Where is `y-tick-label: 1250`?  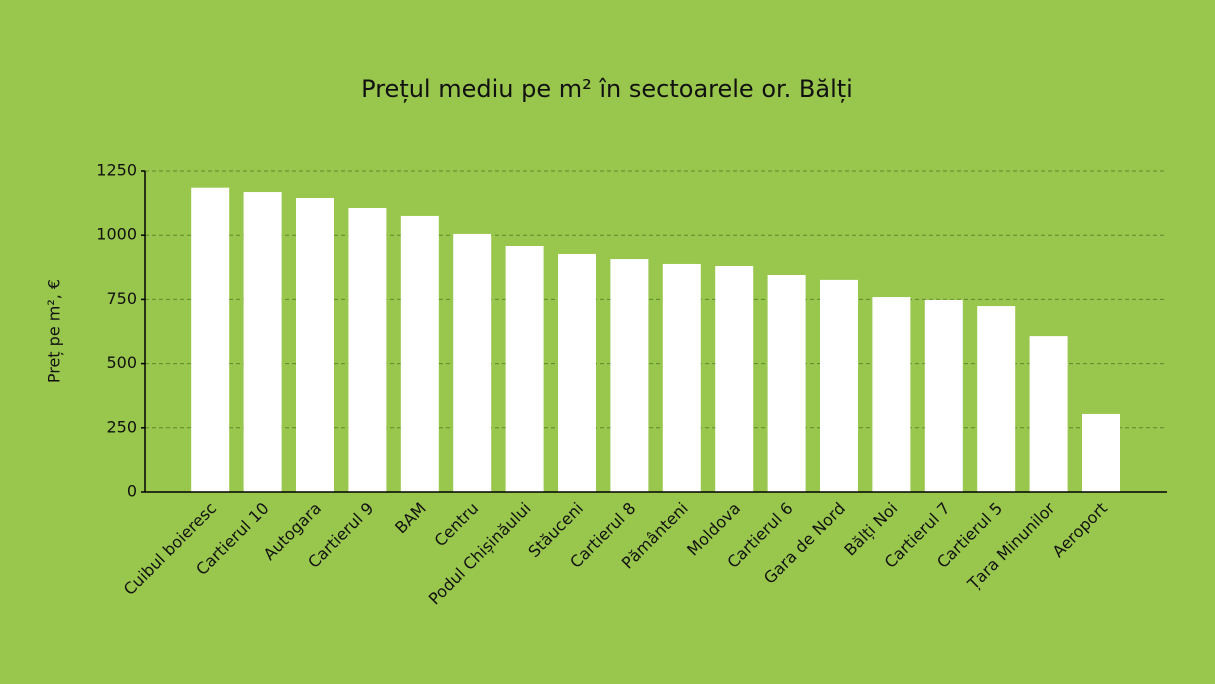
y-tick-label: 1250 is located at coordinates (116, 170).